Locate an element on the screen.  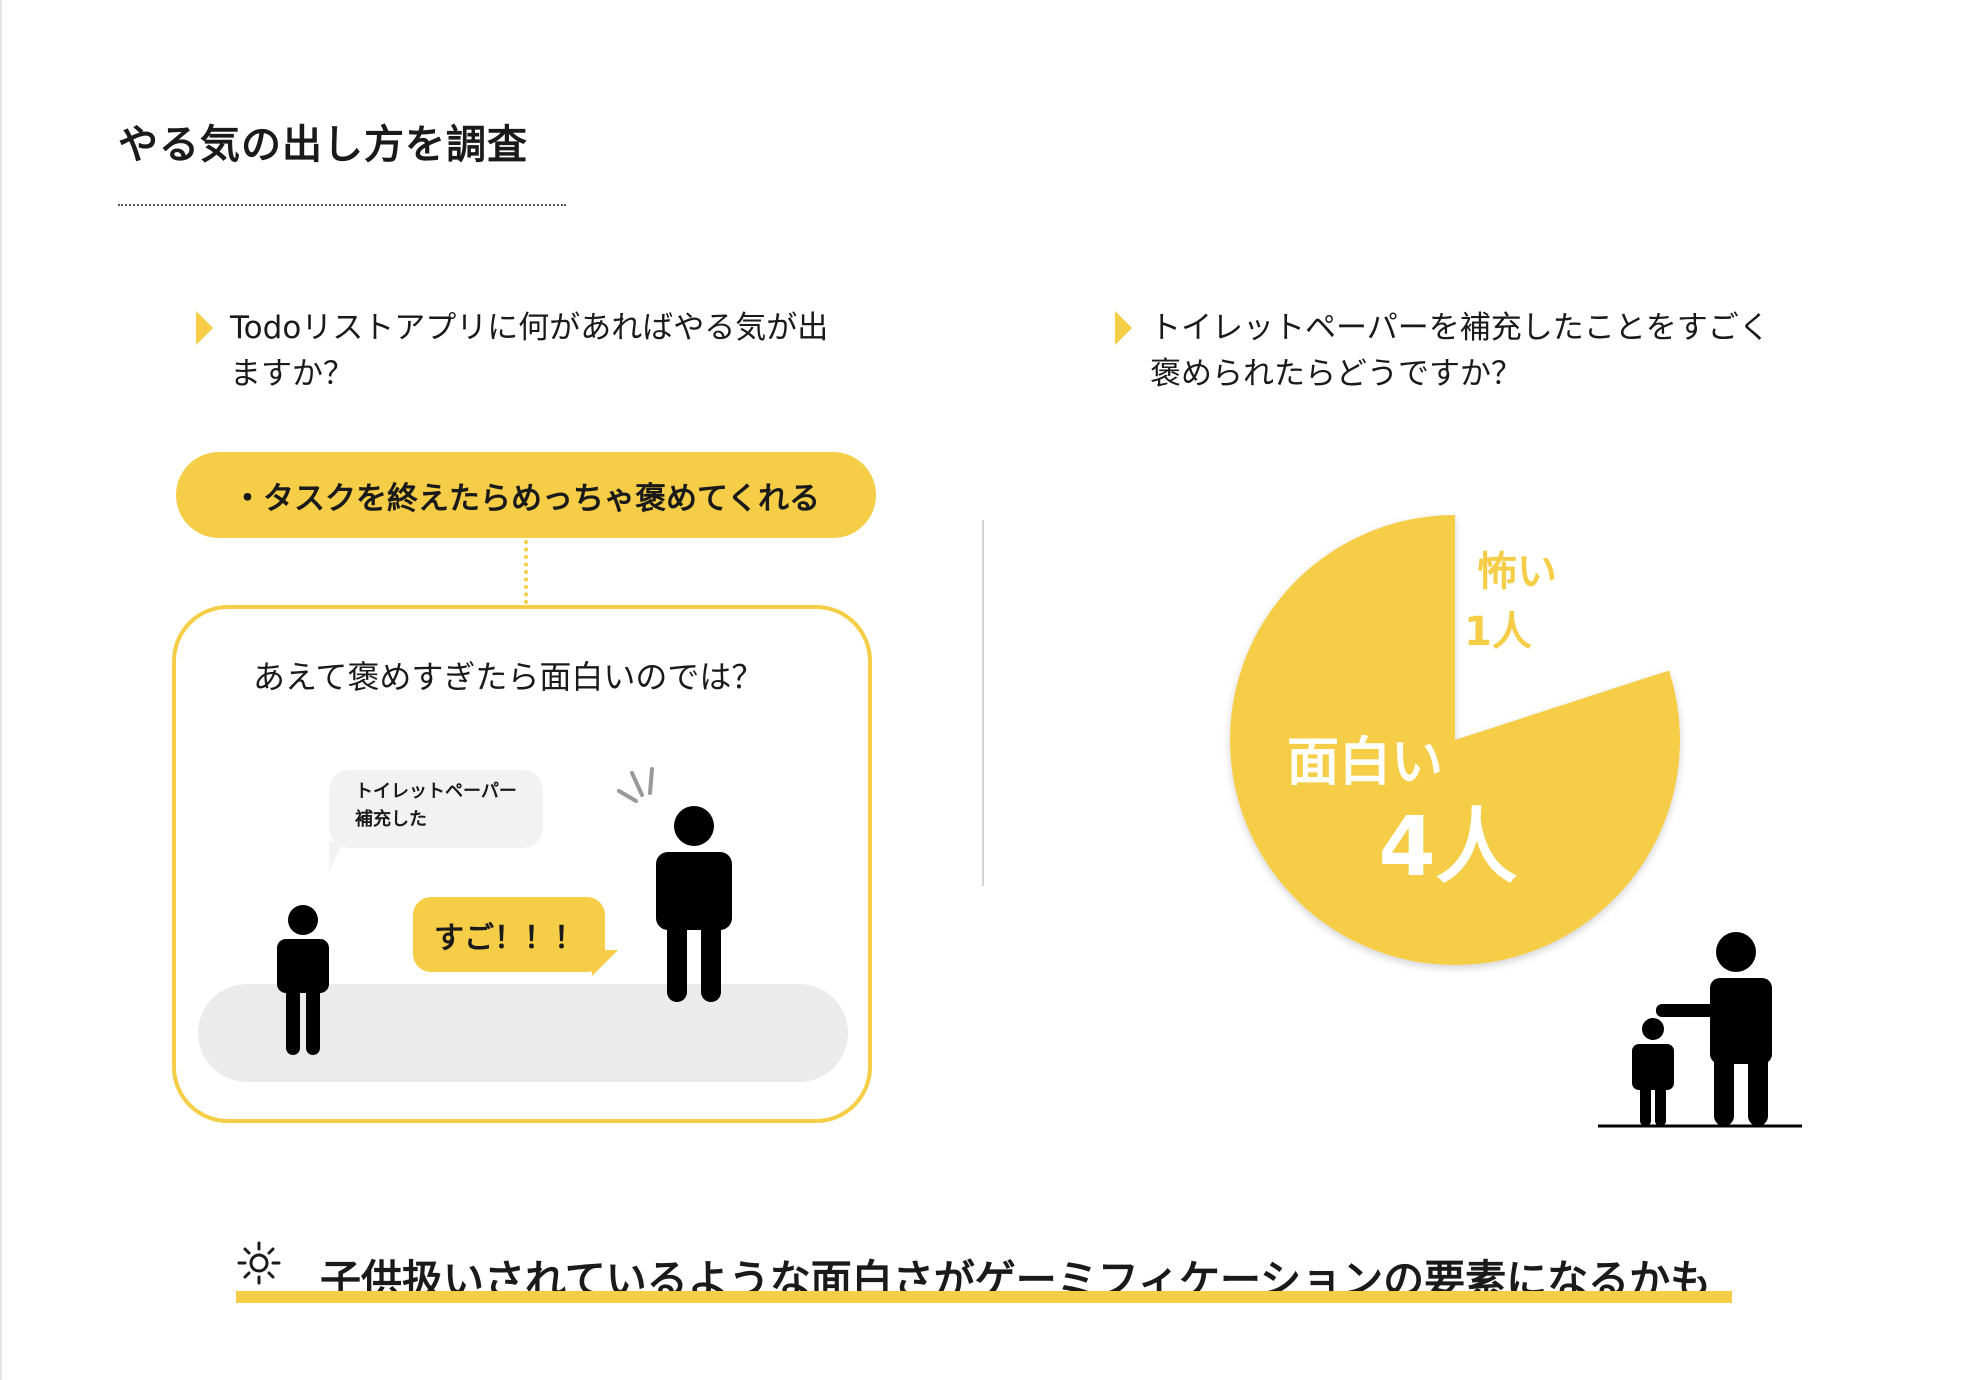
speech-bubble-report-line2: 補充した is located at coordinates (391, 819).